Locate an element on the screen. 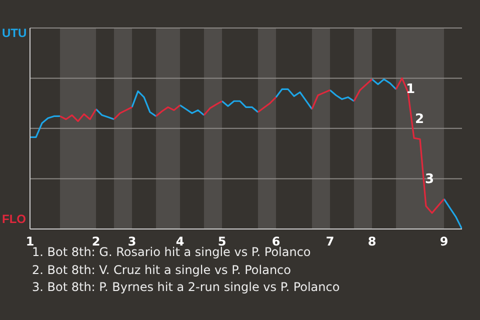 This screenshot has width=480, height=320. x-tick-label: 9 is located at coordinates (444, 241).